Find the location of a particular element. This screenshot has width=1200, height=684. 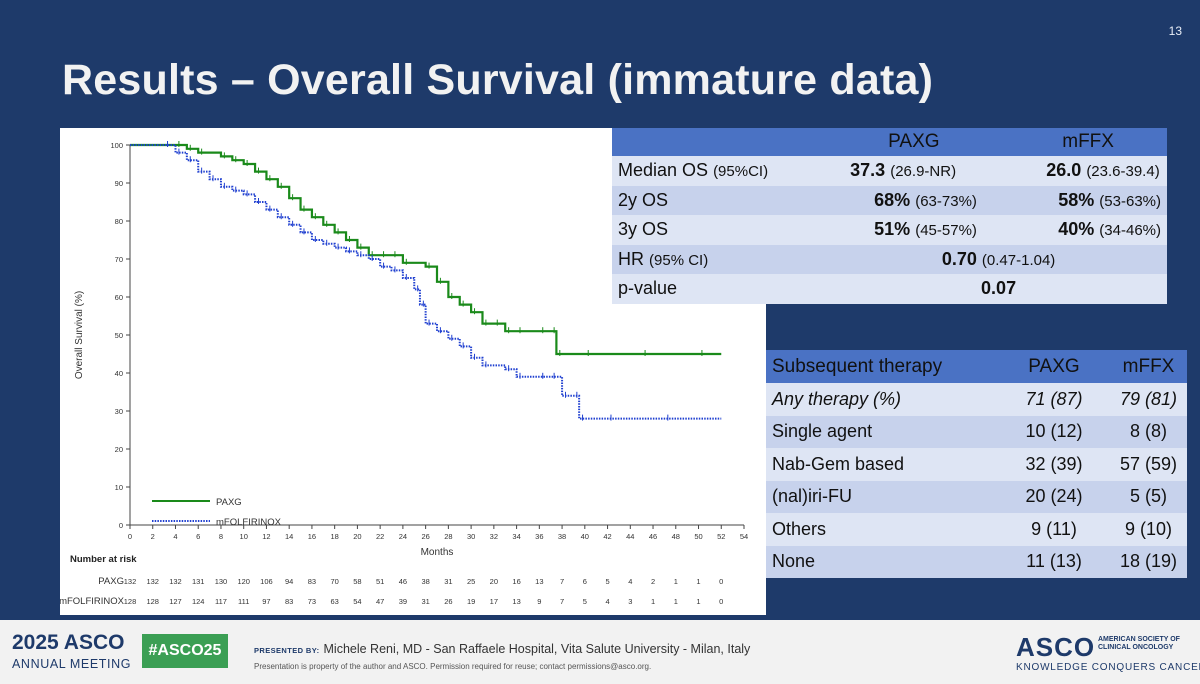

risk-value: 54 is located at coordinates (357, 601).